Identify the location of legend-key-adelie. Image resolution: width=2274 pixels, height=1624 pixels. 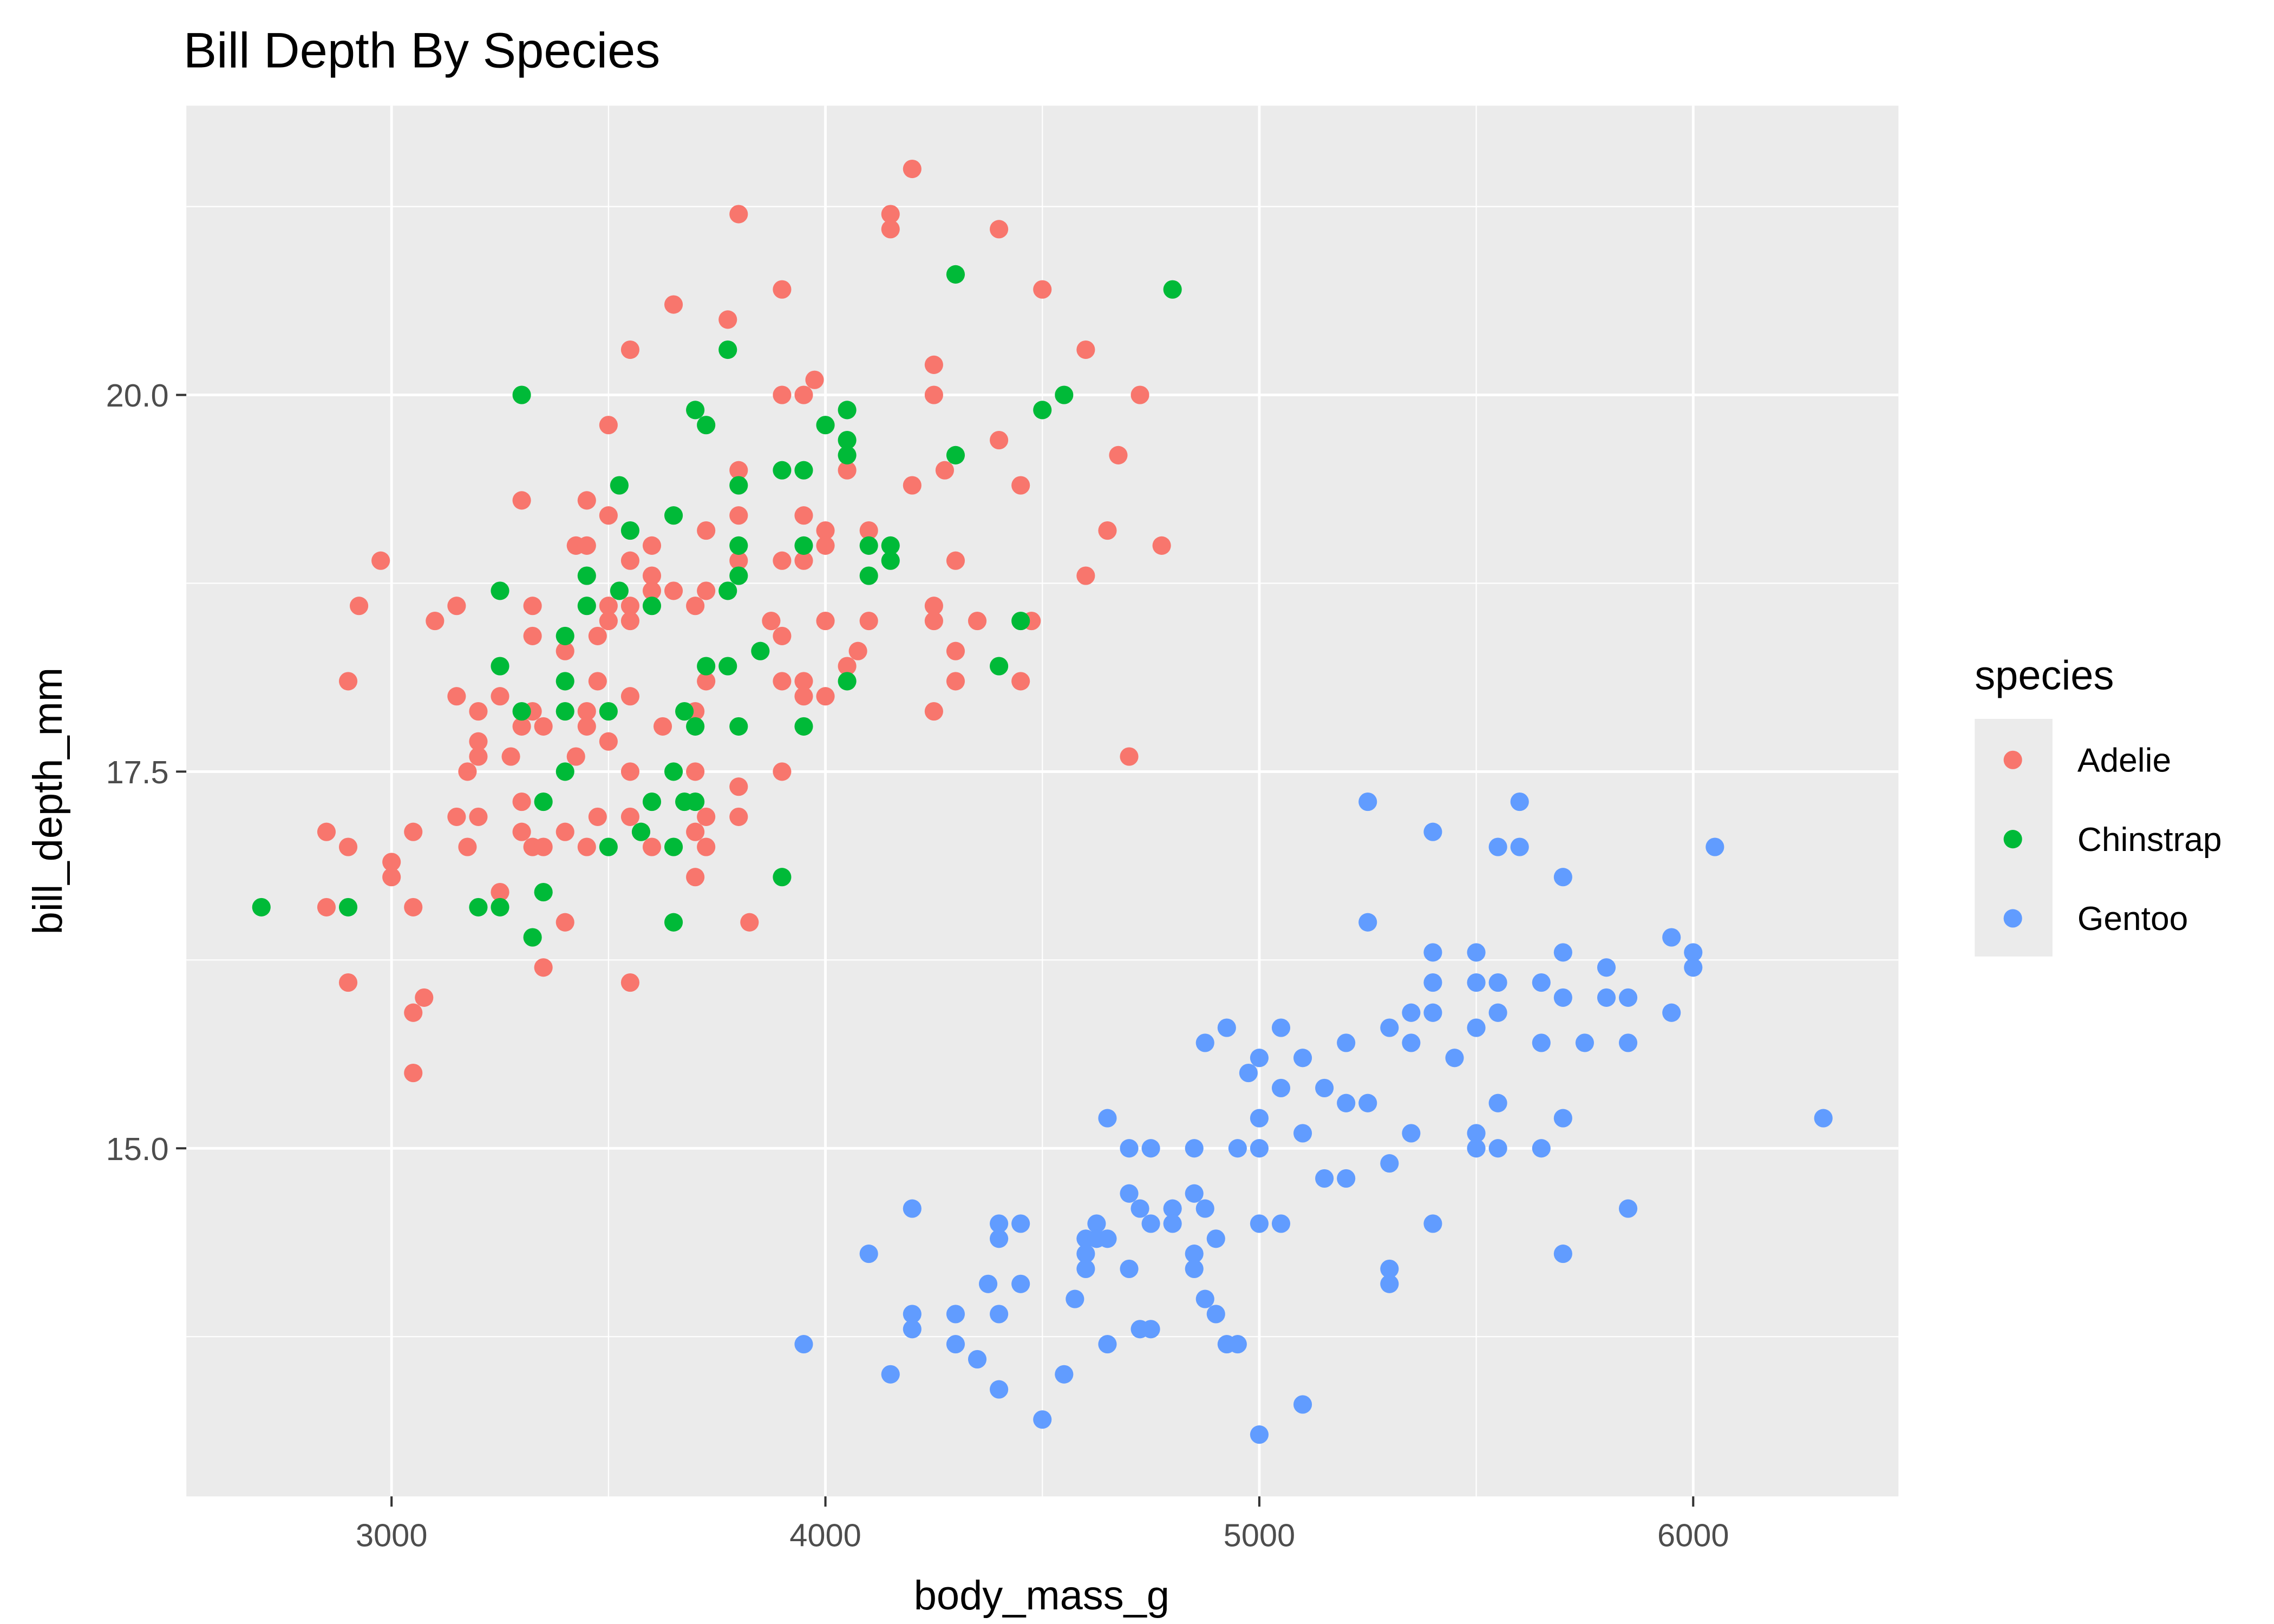
(2013, 760).